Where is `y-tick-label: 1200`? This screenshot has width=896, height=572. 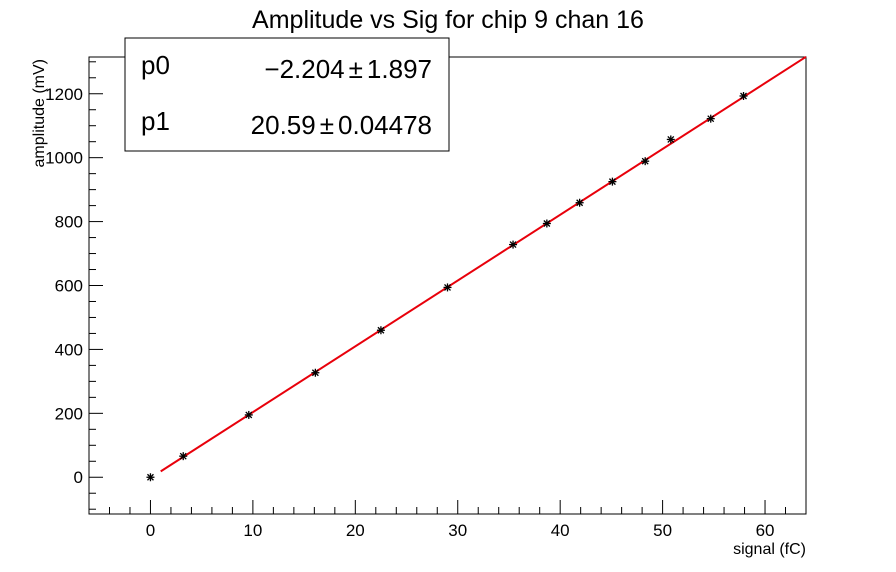 y-tick-label: 1200 is located at coordinates (64, 94).